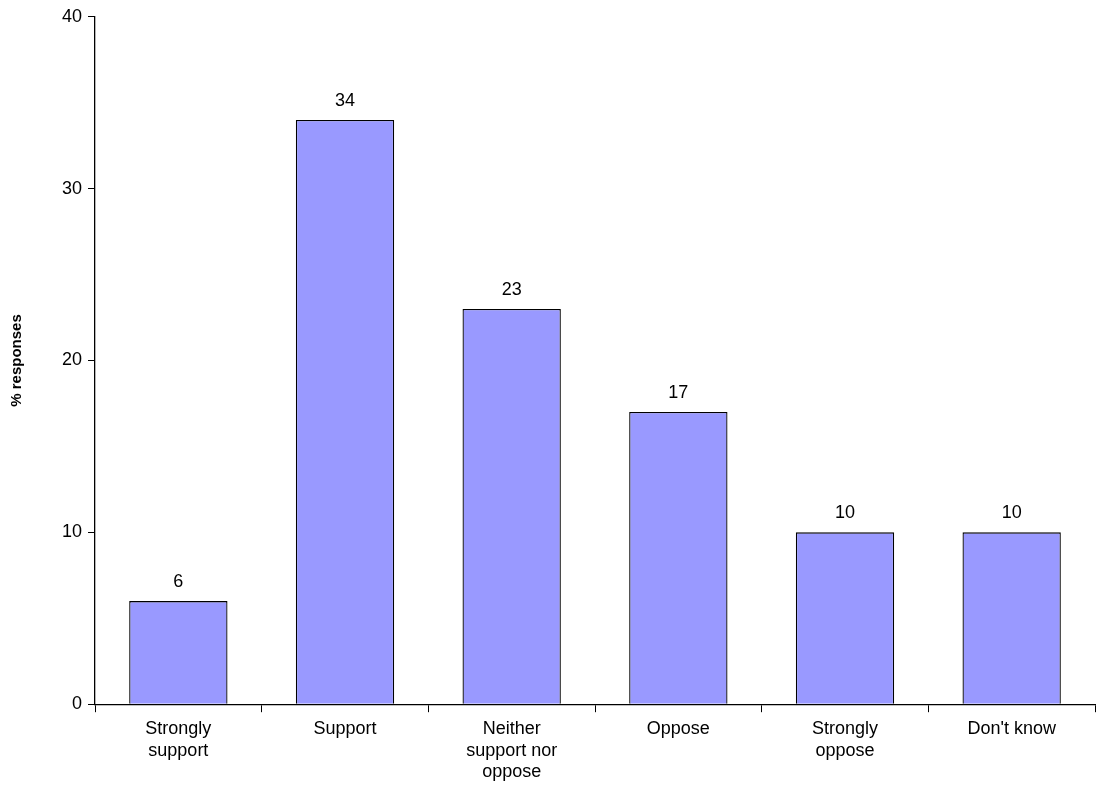 This screenshot has height=793, width=1097. What do you see at coordinates (72, 531) in the screenshot?
I see `y-tick-label: 10` at bounding box center [72, 531].